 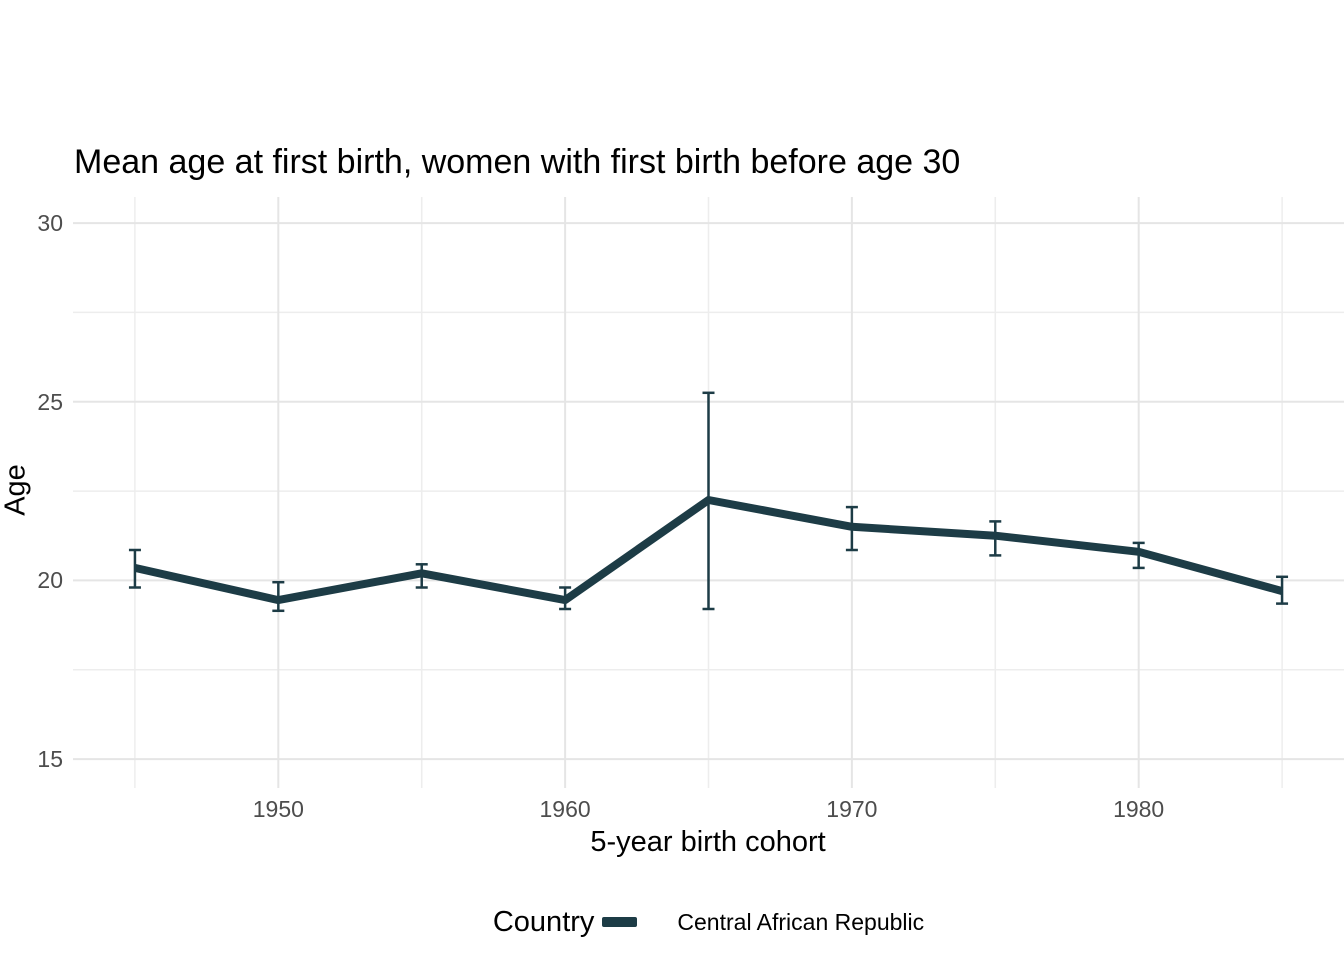 What do you see at coordinates (50, 401) in the screenshot?
I see `y-tick-label: 25` at bounding box center [50, 401].